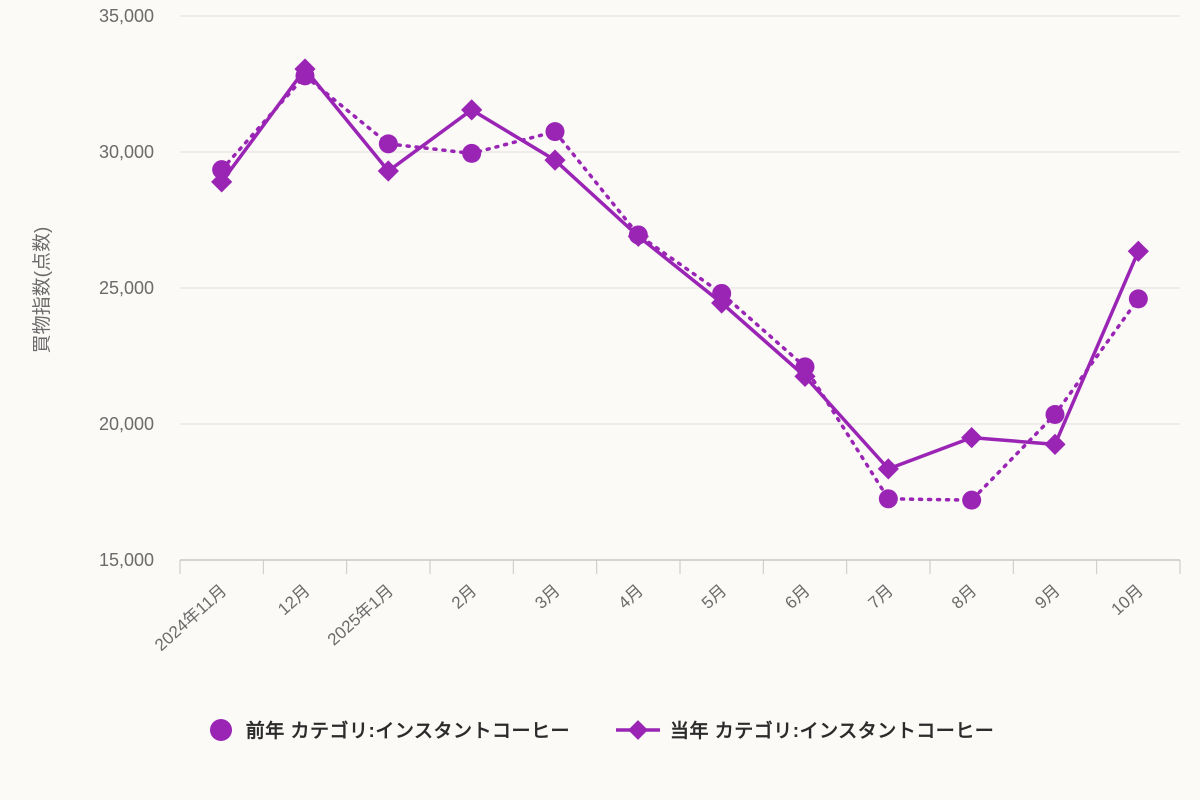 The width and height of the screenshot is (1200, 800). I want to click on x-tick-label: 12月, so click(293, 600).